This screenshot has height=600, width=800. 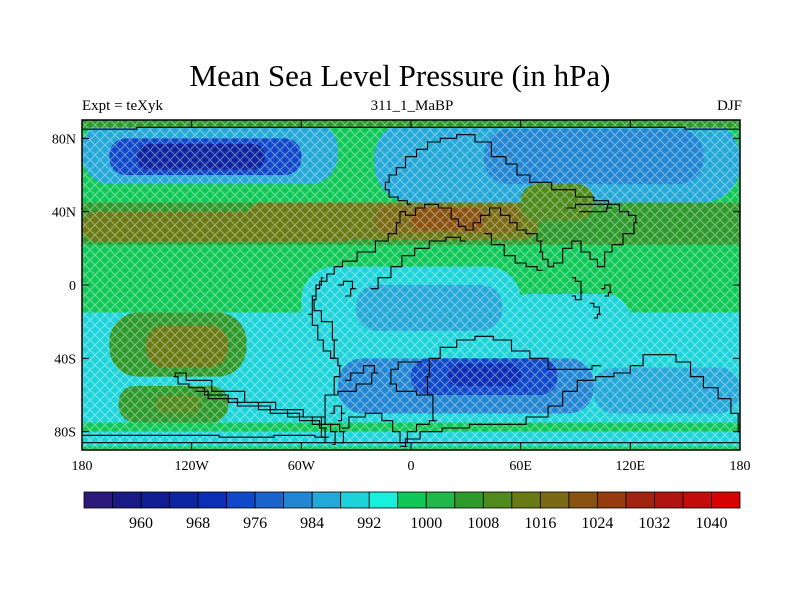 I want to click on y-tick-label: 40S, so click(x=65, y=359).